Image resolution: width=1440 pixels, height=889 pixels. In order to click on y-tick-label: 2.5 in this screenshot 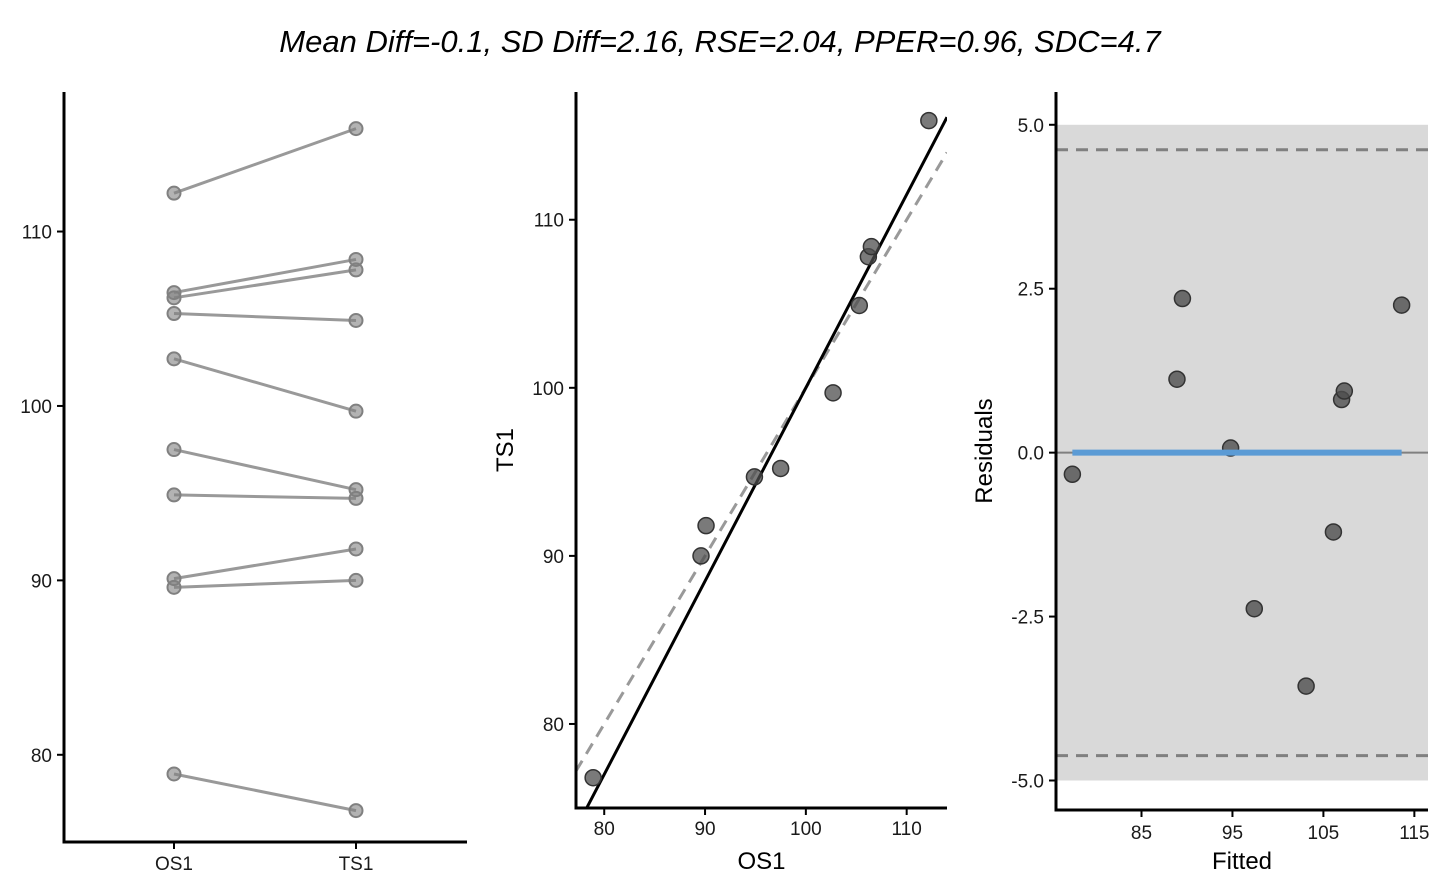, I will do `click(1031, 290)`.